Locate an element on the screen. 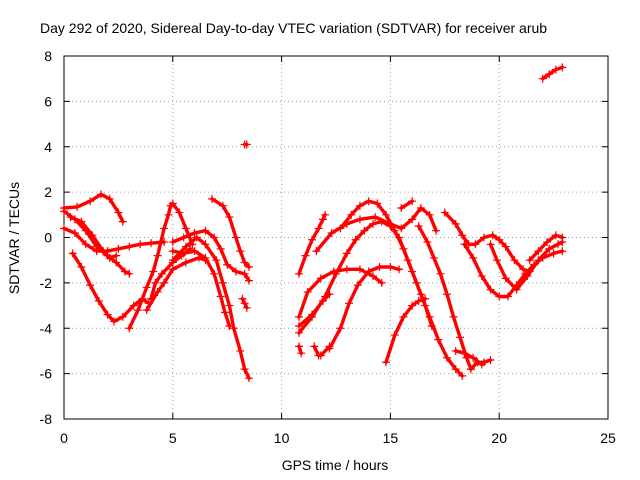 This screenshot has width=640, height=480. x-tick-label: 10 is located at coordinates (282, 438).